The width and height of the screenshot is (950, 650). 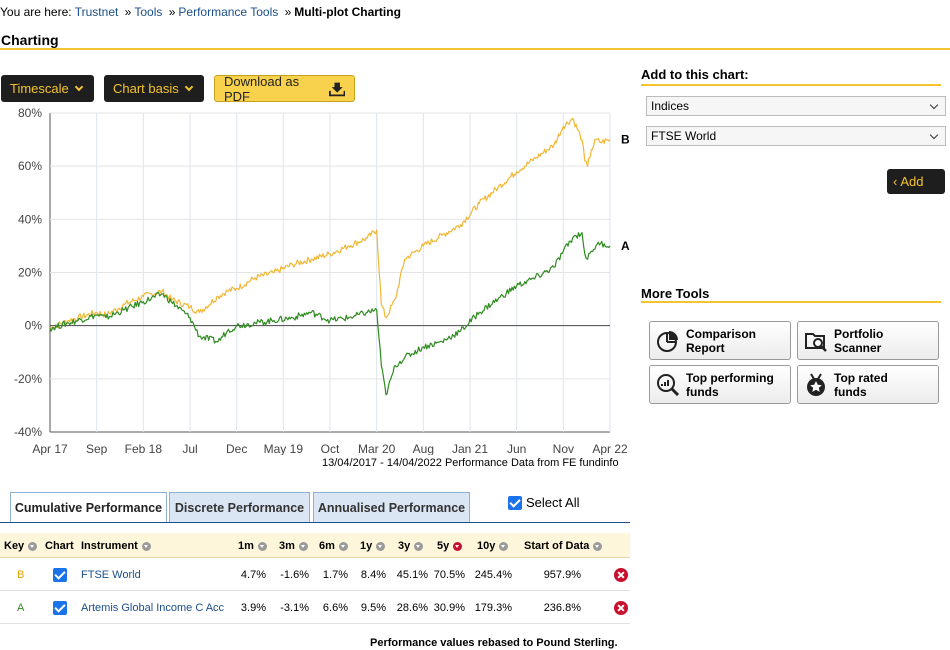 What do you see at coordinates (720, 340) in the screenshot?
I see `comparison-report-button: Comparison Report` at bounding box center [720, 340].